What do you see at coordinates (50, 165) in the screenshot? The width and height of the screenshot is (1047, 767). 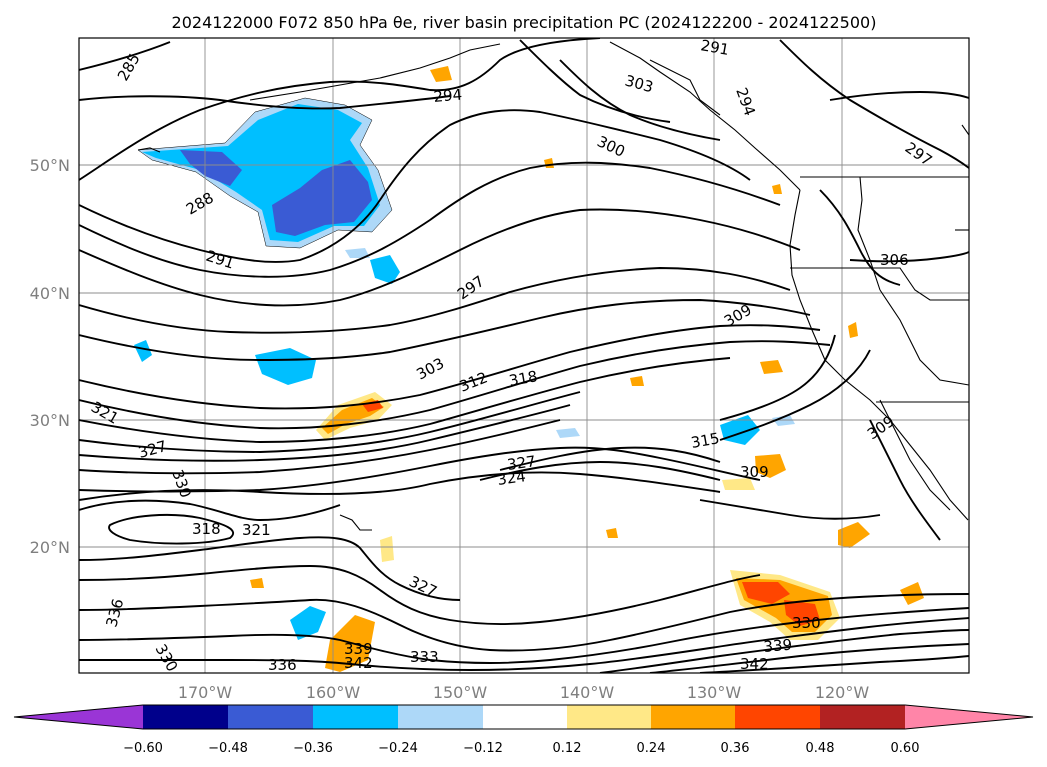 I see `lat-label: 50°N` at bounding box center [50, 165].